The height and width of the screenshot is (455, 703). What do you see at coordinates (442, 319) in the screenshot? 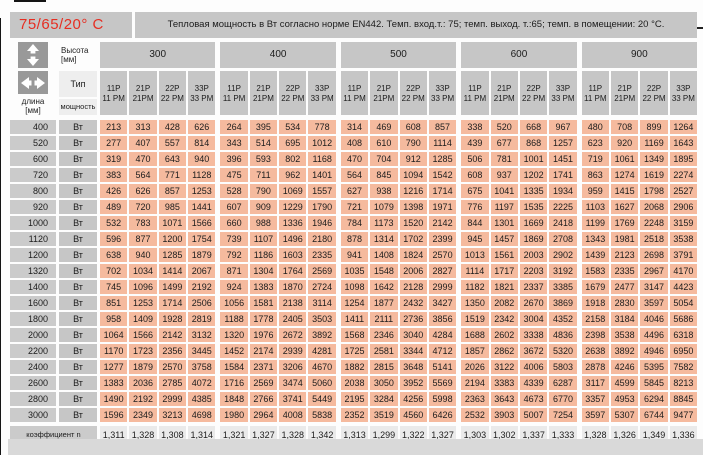
I see `power-cell: 3856` at bounding box center [442, 319].